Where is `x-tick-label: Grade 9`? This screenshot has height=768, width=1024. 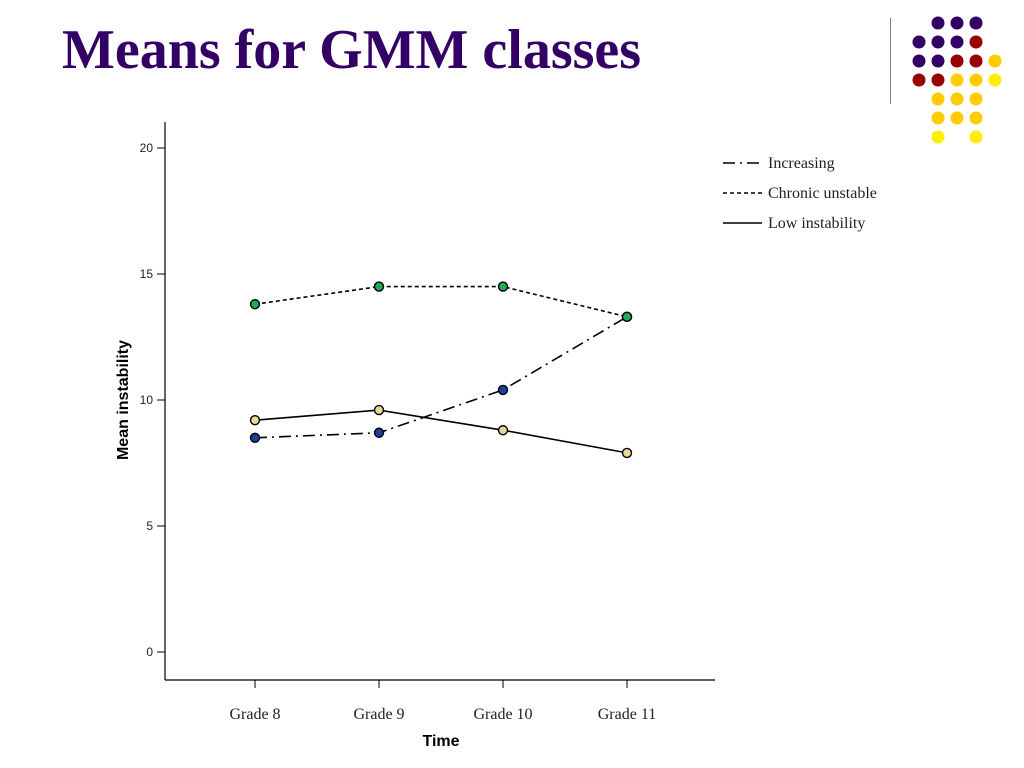 x-tick-label: Grade 9 is located at coordinates (378, 714).